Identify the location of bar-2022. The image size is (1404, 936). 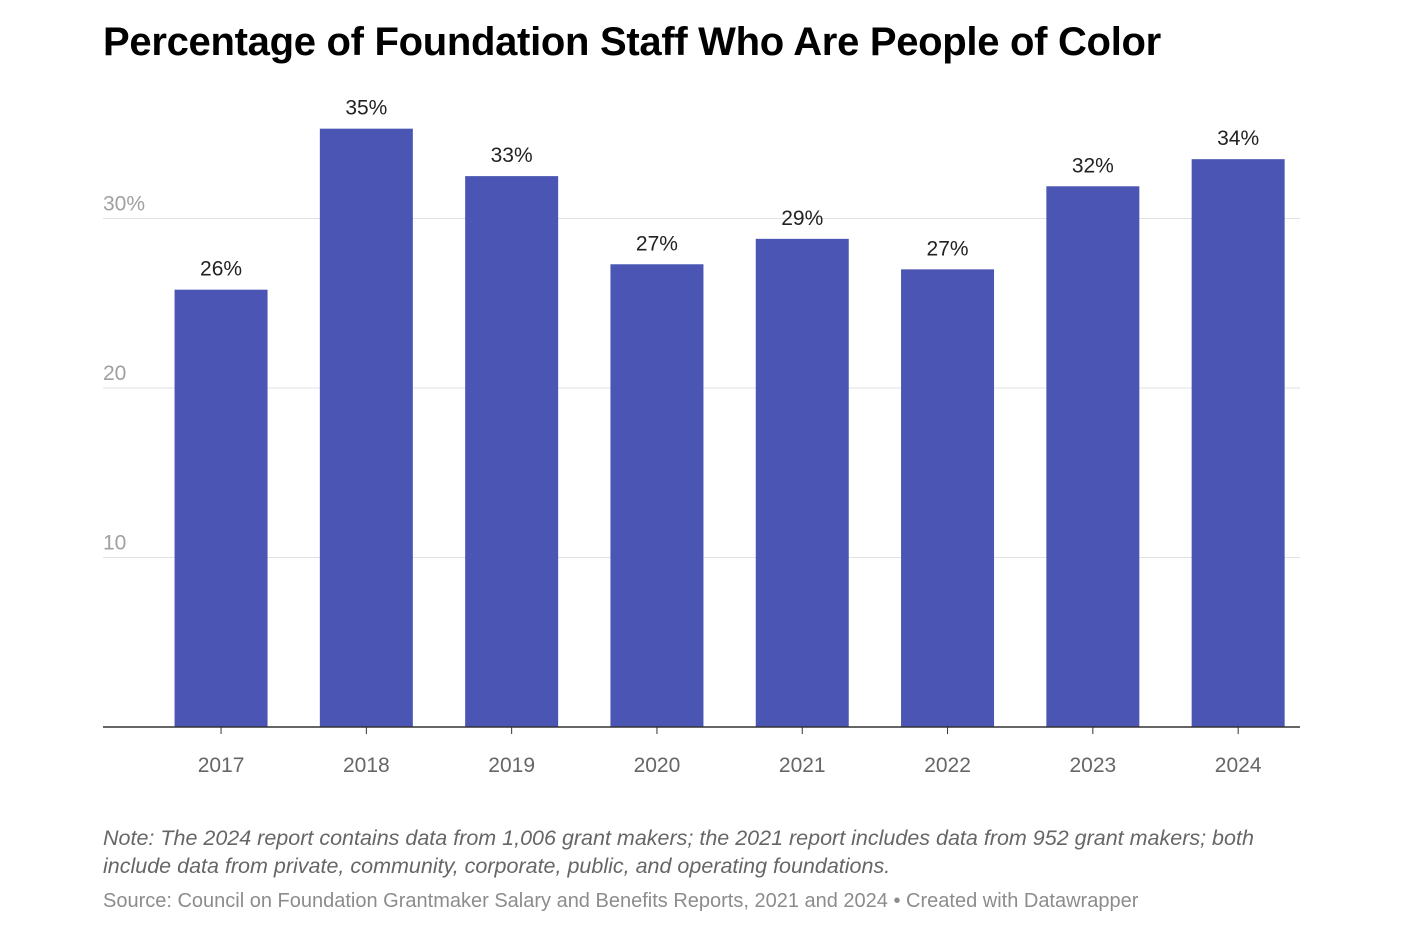
(948, 498).